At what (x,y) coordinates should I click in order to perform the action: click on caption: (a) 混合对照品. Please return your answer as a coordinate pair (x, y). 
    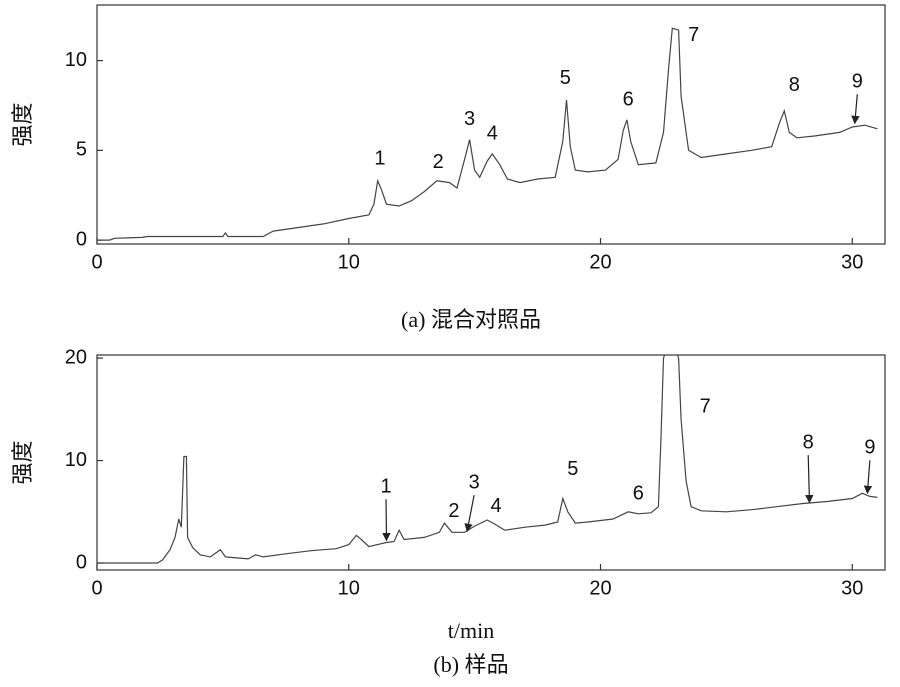
    Looking at the image, I should click on (471, 319).